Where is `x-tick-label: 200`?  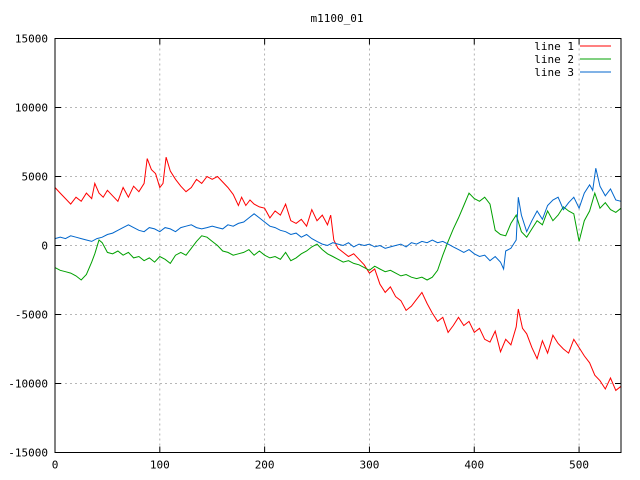
x-tick-label: 200 is located at coordinates (265, 465).